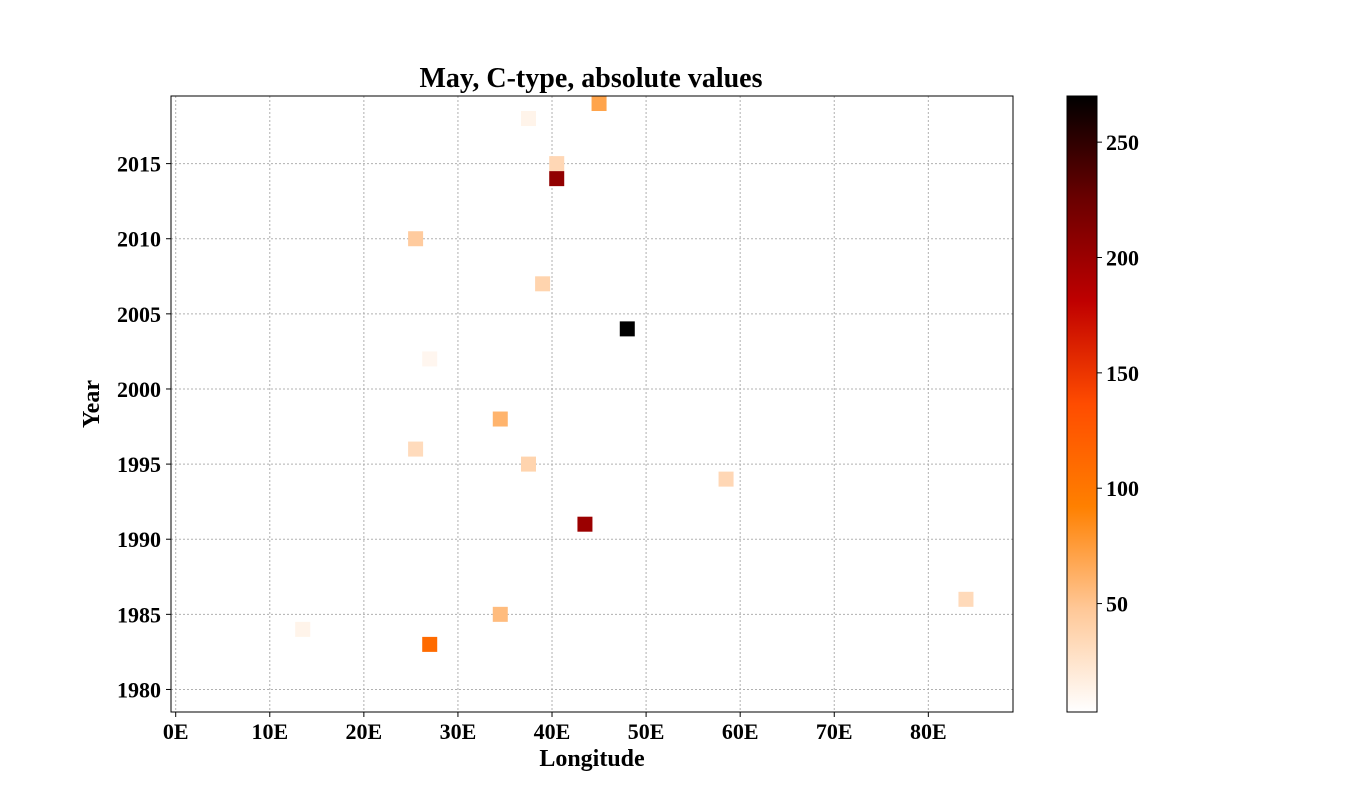 The width and height of the screenshot is (1360, 805). I want to click on chart-title: May, C-type, absolute values, so click(591, 78).